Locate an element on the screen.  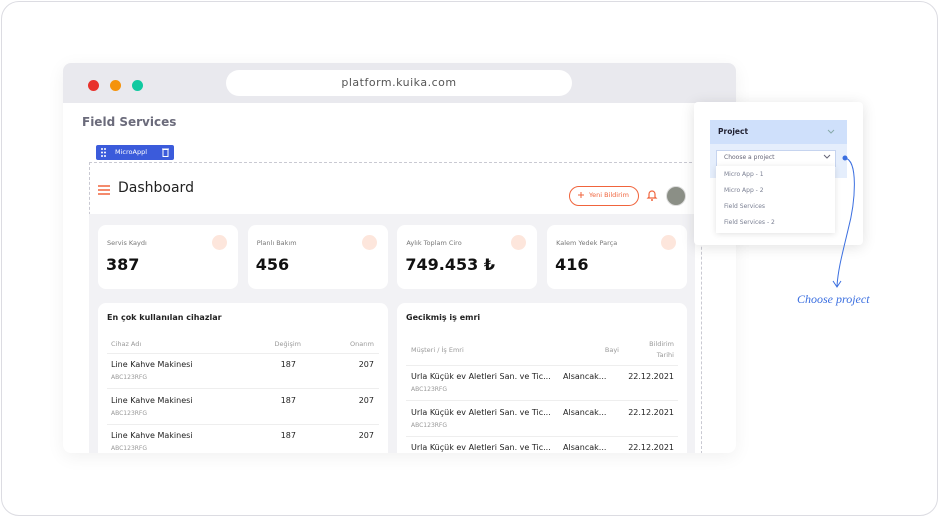
bell-icon is located at coordinates (652, 195).